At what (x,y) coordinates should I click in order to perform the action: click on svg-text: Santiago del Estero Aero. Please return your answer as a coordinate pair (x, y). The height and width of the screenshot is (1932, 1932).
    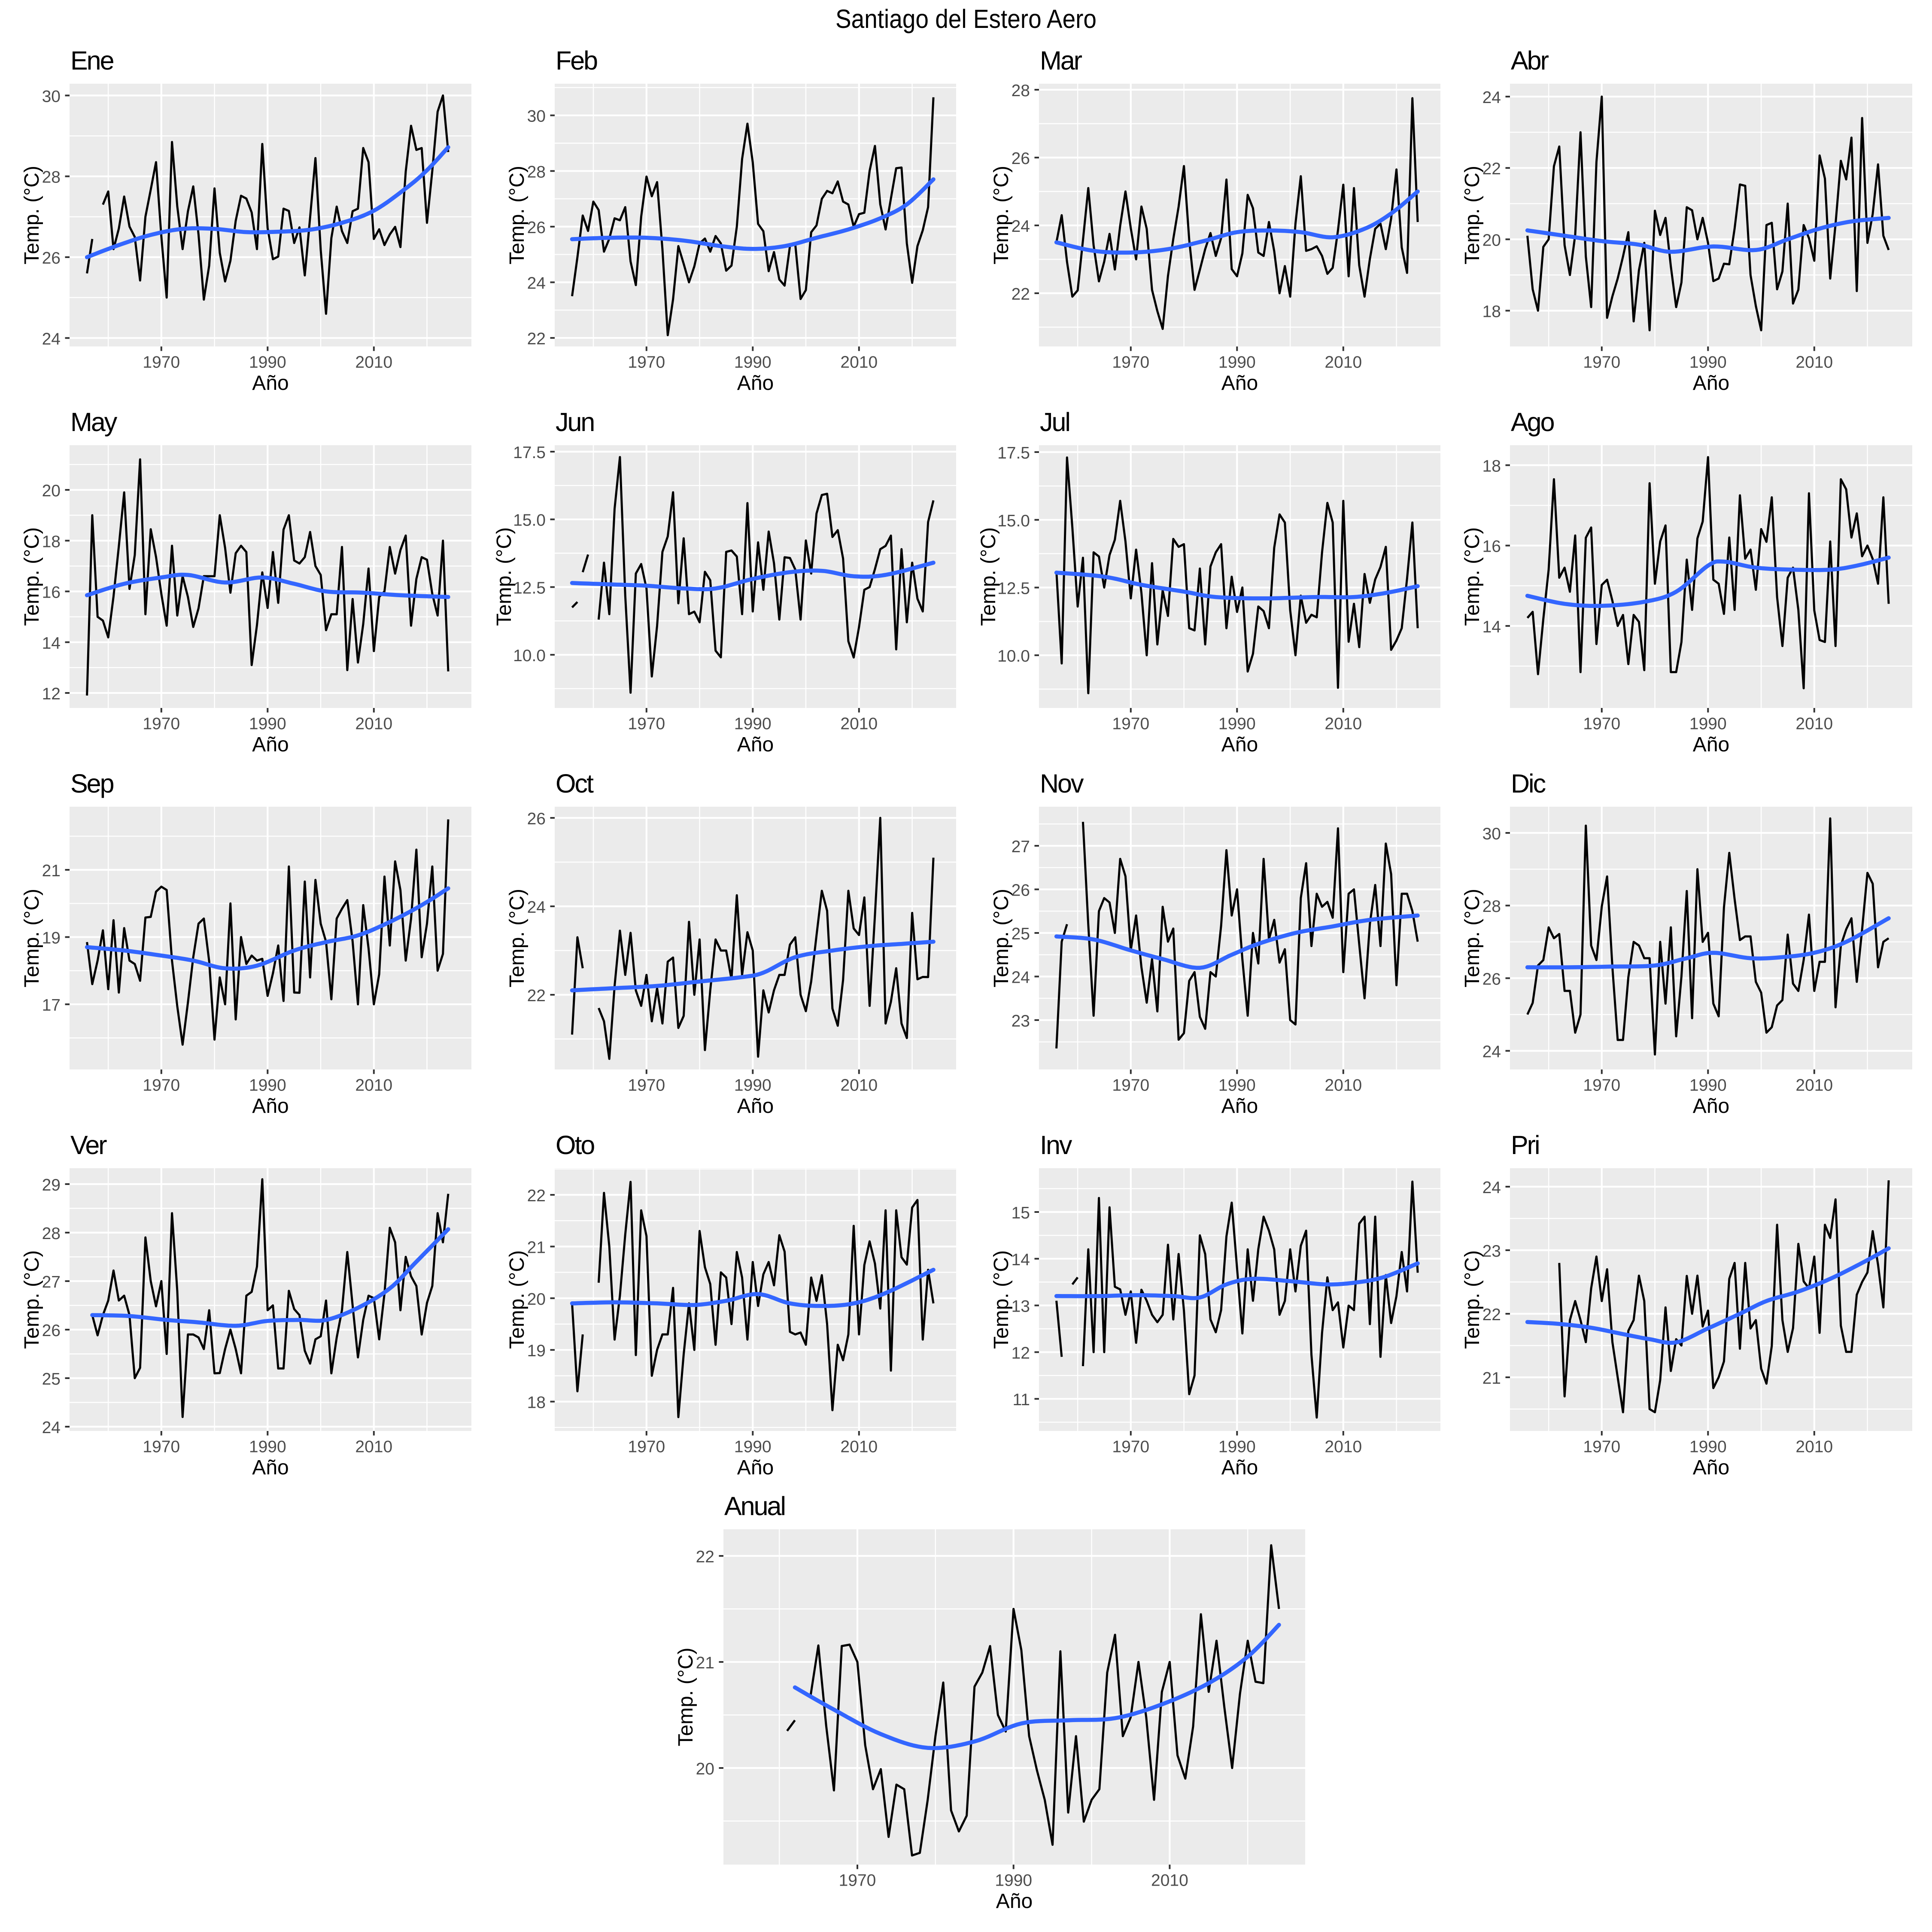
    Looking at the image, I should click on (966, 18).